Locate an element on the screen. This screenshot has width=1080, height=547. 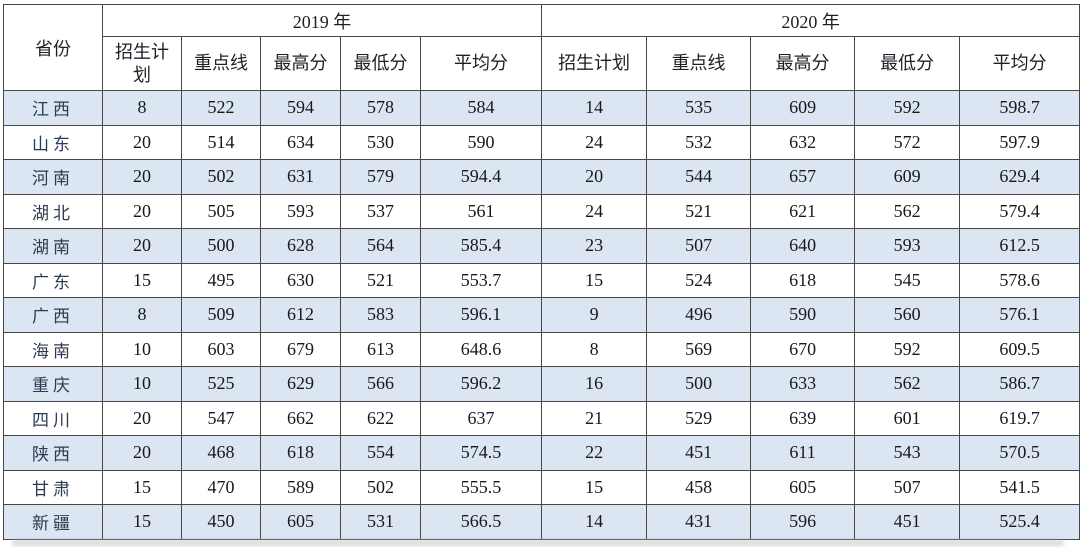
score-cell: 639 is located at coordinates (803, 418).